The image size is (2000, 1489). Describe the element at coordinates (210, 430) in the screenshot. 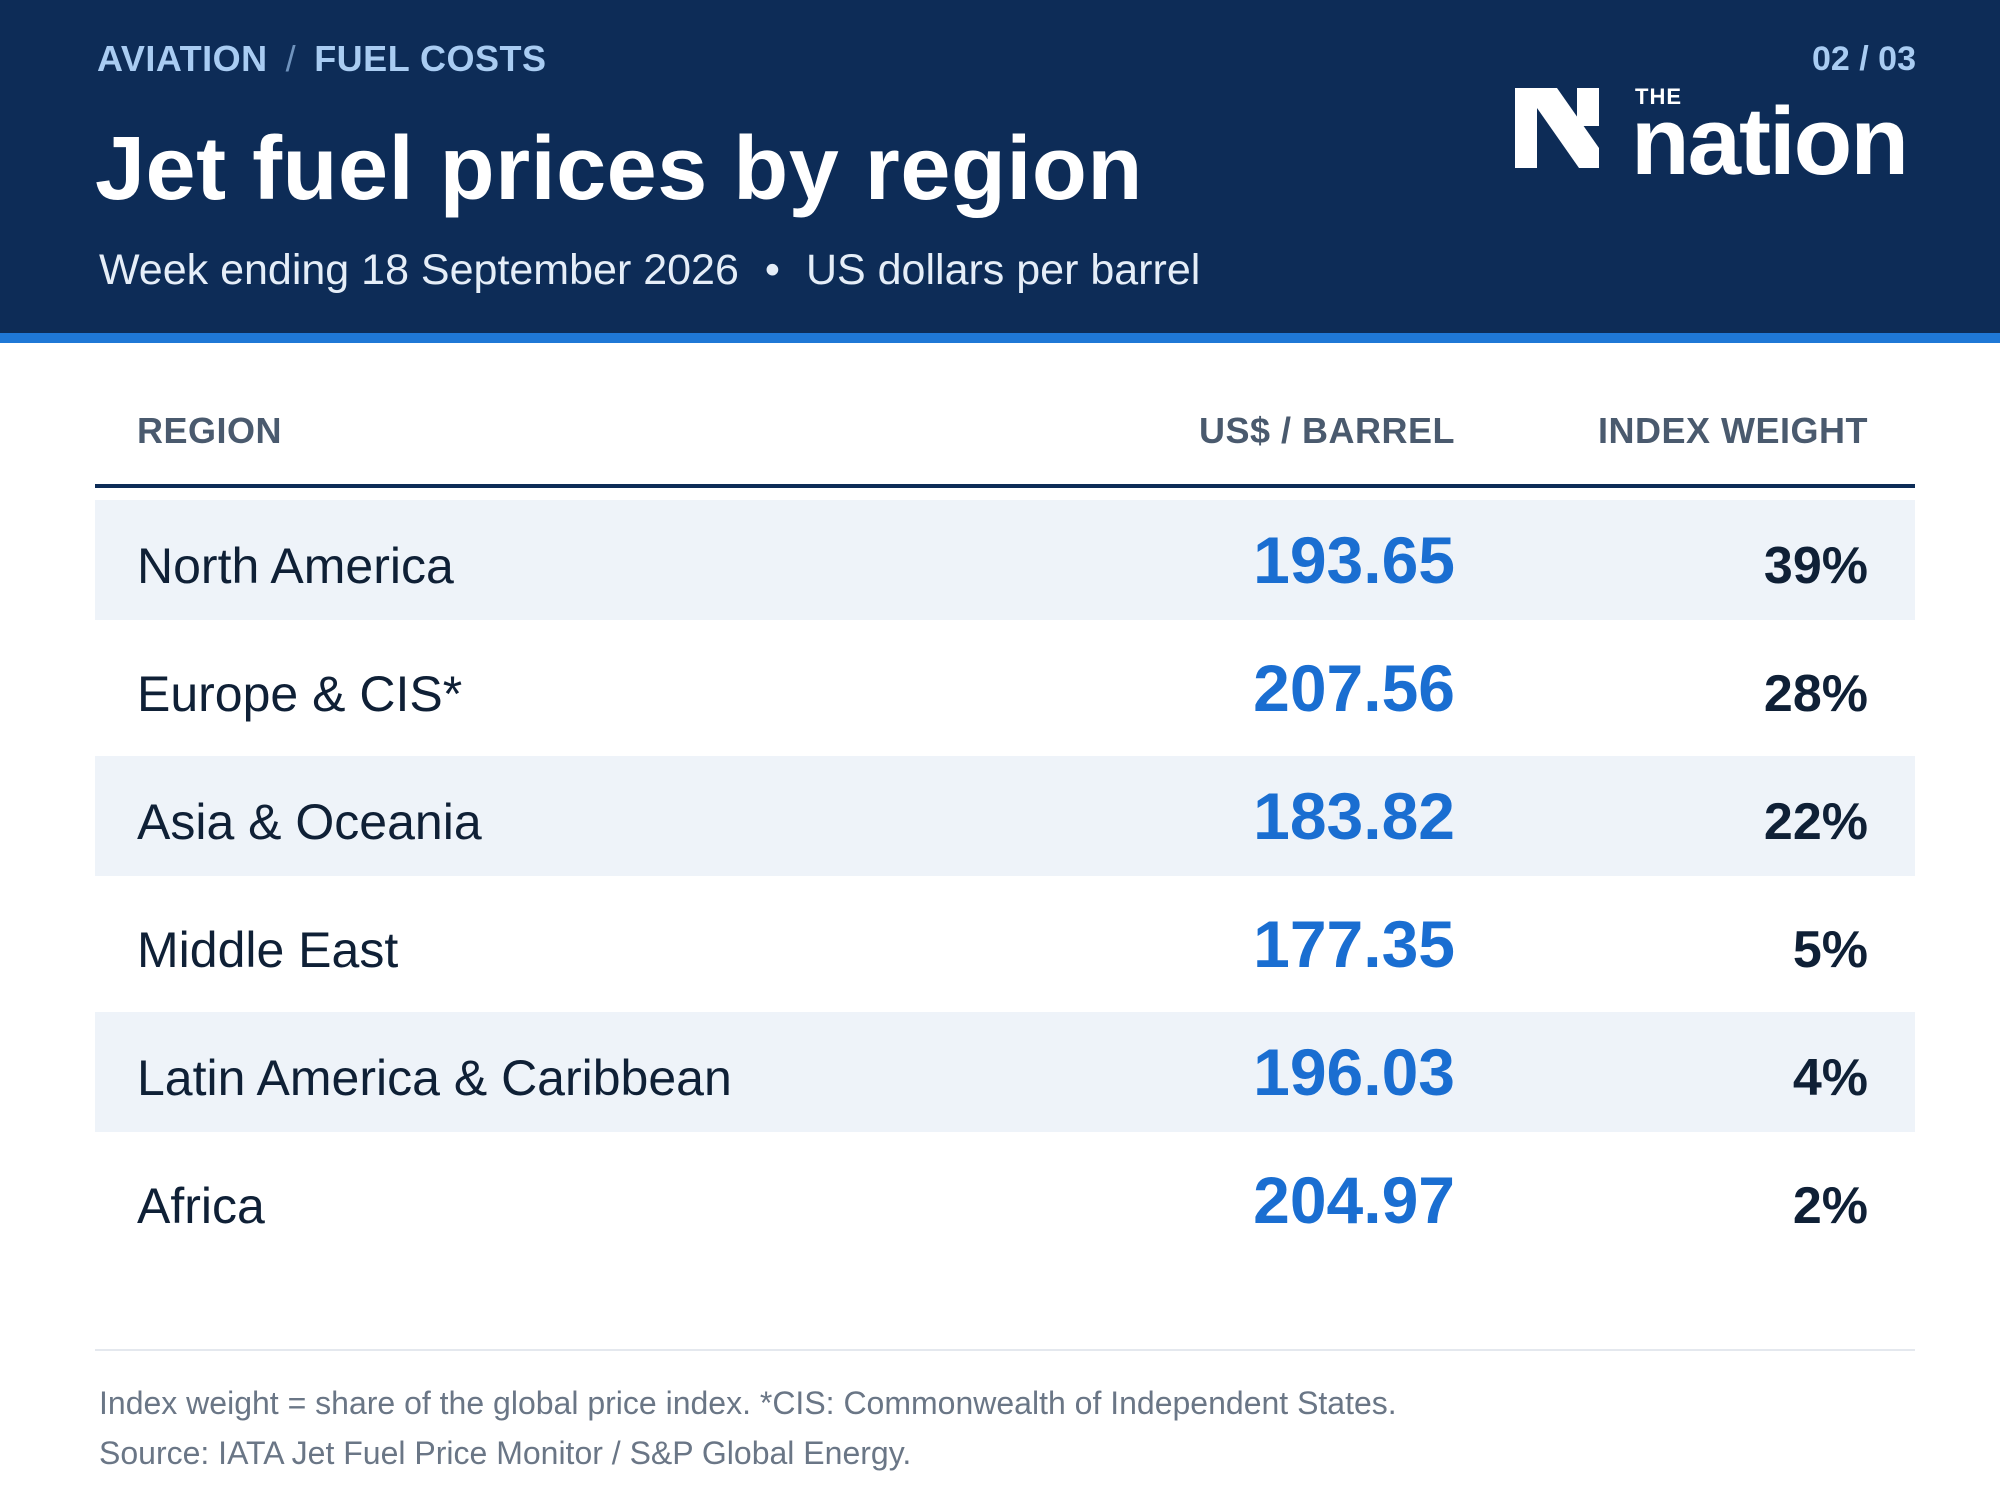

I see `column-header-region: REGION` at that location.